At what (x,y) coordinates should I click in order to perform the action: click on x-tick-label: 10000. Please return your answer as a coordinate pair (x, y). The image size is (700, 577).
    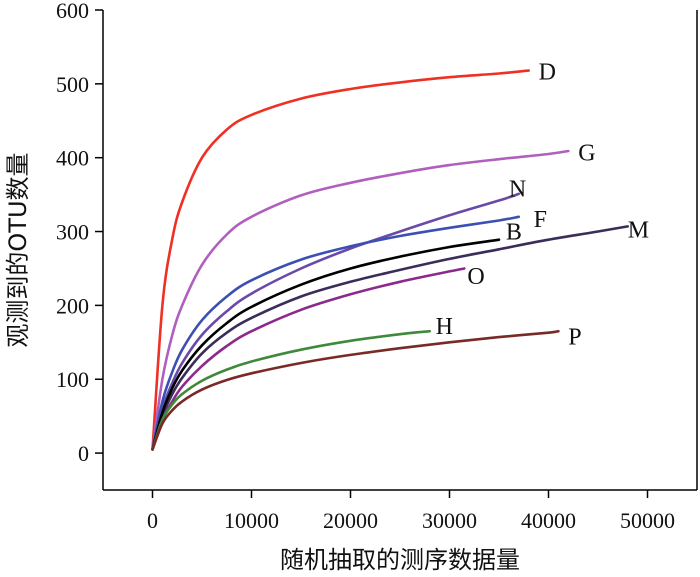
    Looking at the image, I should click on (251, 520).